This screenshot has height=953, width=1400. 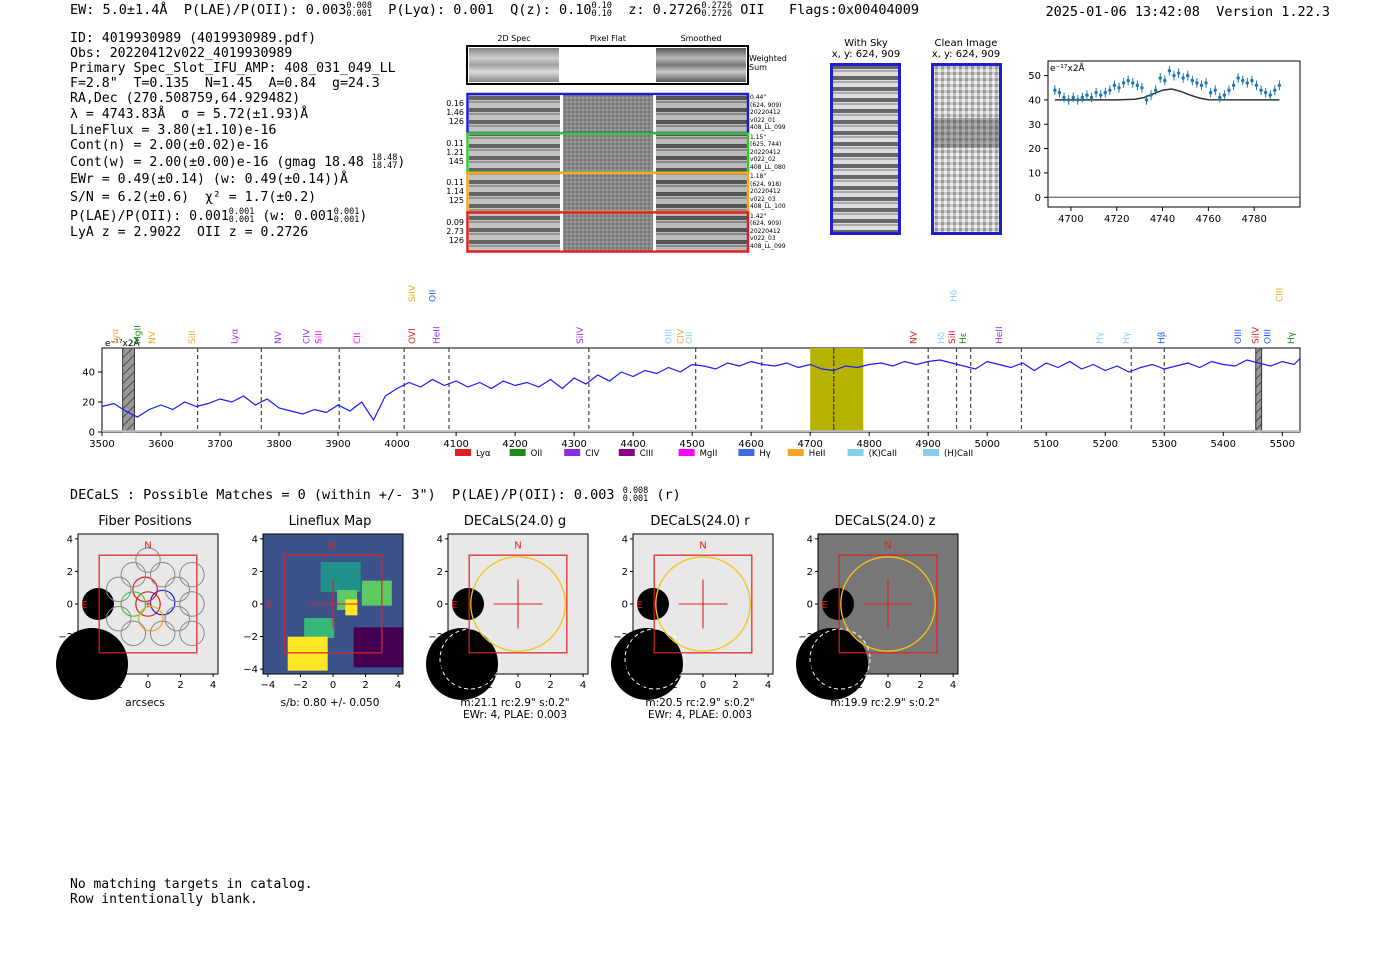 I want to click on spectrum-legend-entry: Lyα, so click(x=473, y=454).